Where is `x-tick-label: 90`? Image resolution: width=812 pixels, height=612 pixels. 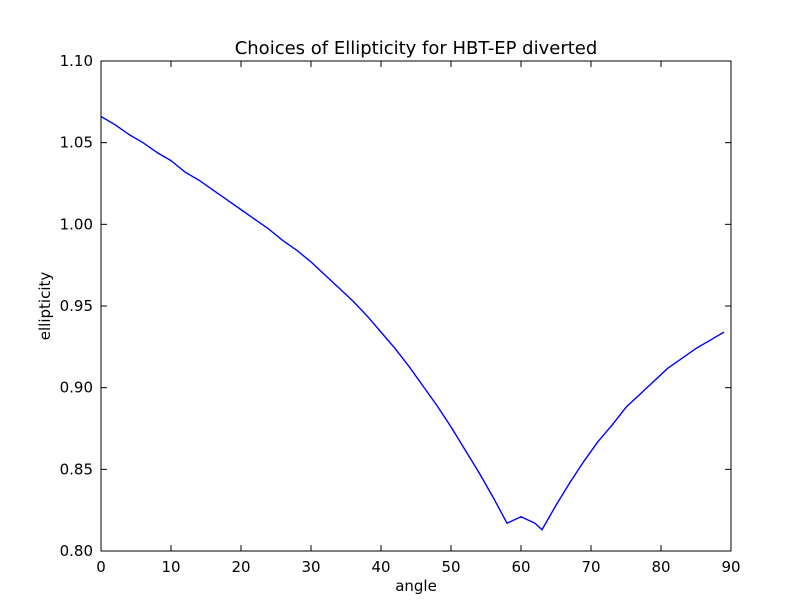
x-tick-label: 90 is located at coordinates (730, 567).